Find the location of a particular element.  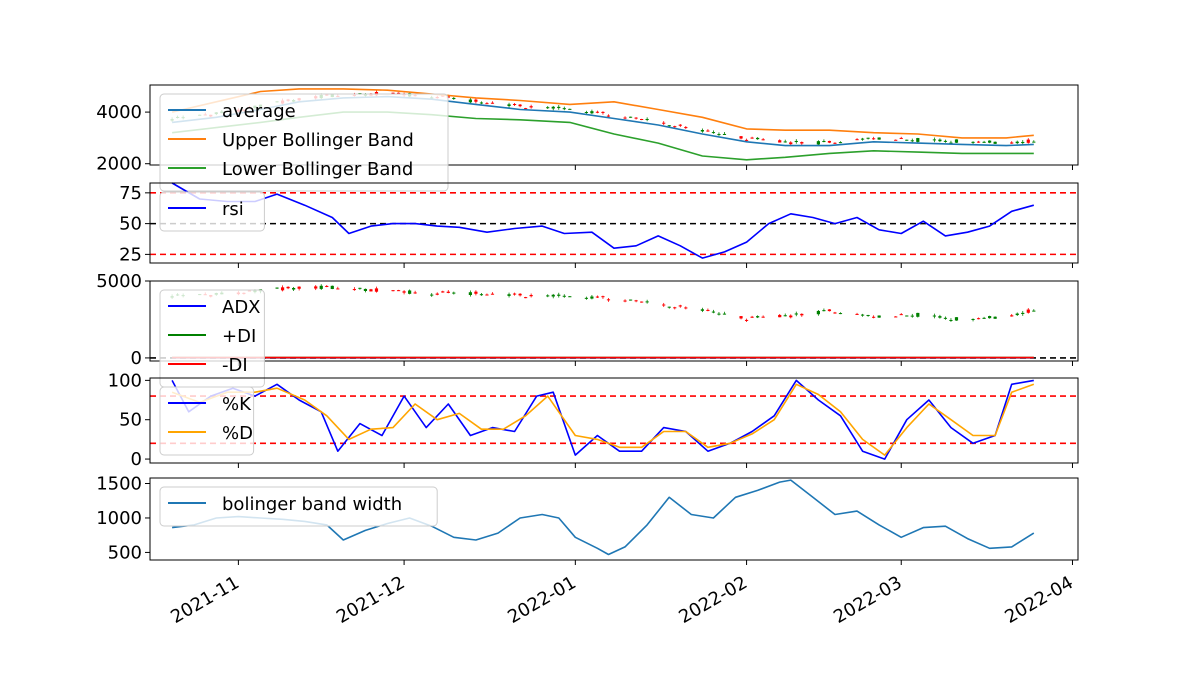

date-tick-label: 2022-01 is located at coordinates (542, 600).